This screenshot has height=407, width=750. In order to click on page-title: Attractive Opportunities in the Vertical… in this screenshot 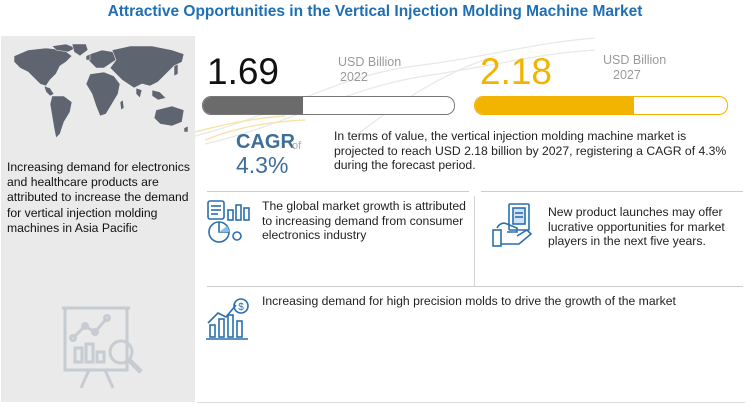, I will do `click(375, 11)`.